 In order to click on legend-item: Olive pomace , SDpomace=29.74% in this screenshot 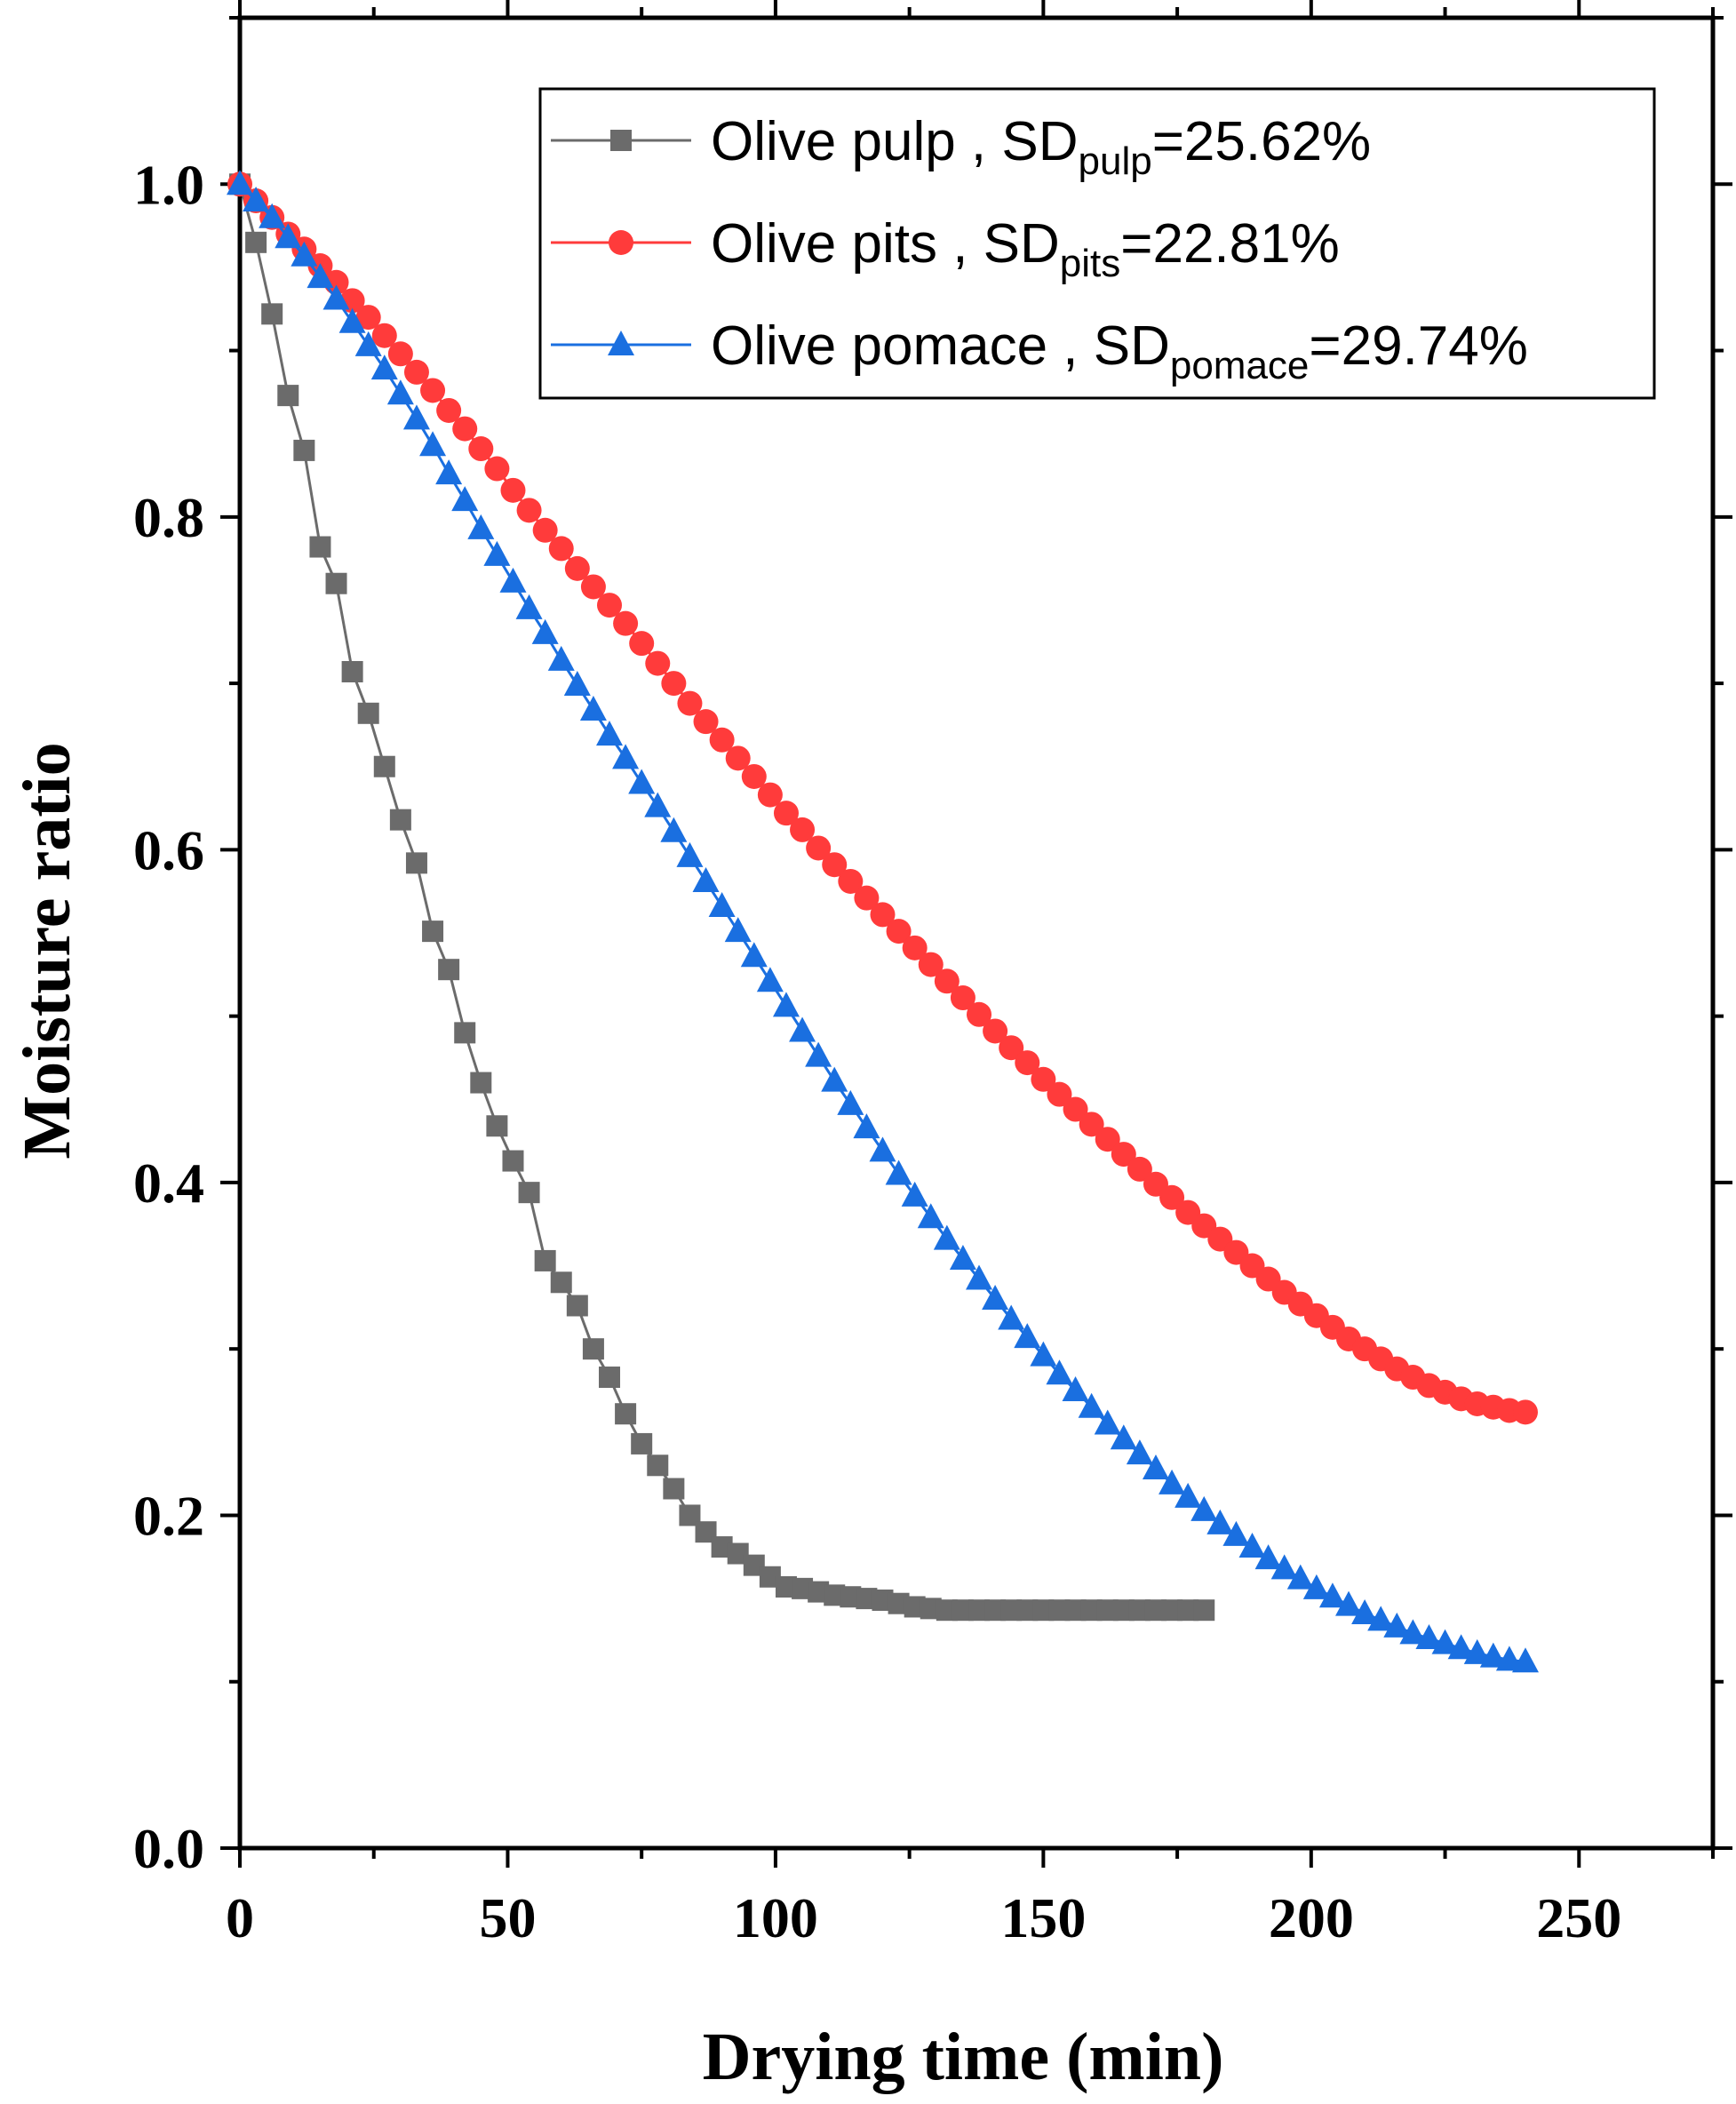, I will do `click(1039, 351)`.